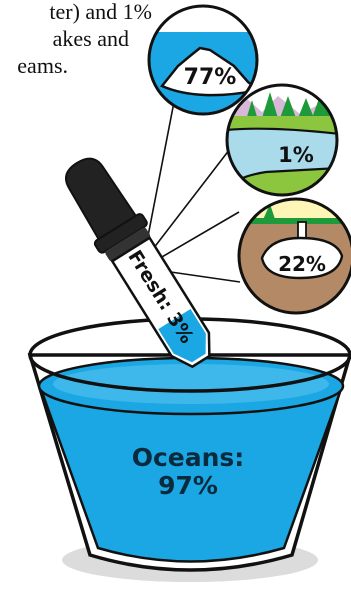 The width and height of the screenshot is (351, 592). I want to click on caption-line-3: eams., so click(42, 65).